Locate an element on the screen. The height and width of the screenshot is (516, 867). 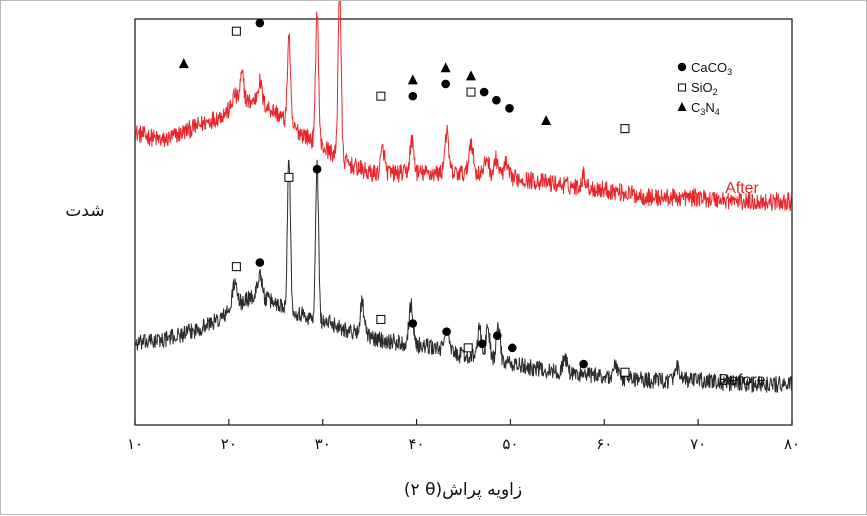
legend: CaCO3 SiO2 C3N4 is located at coordinates (704, 88).